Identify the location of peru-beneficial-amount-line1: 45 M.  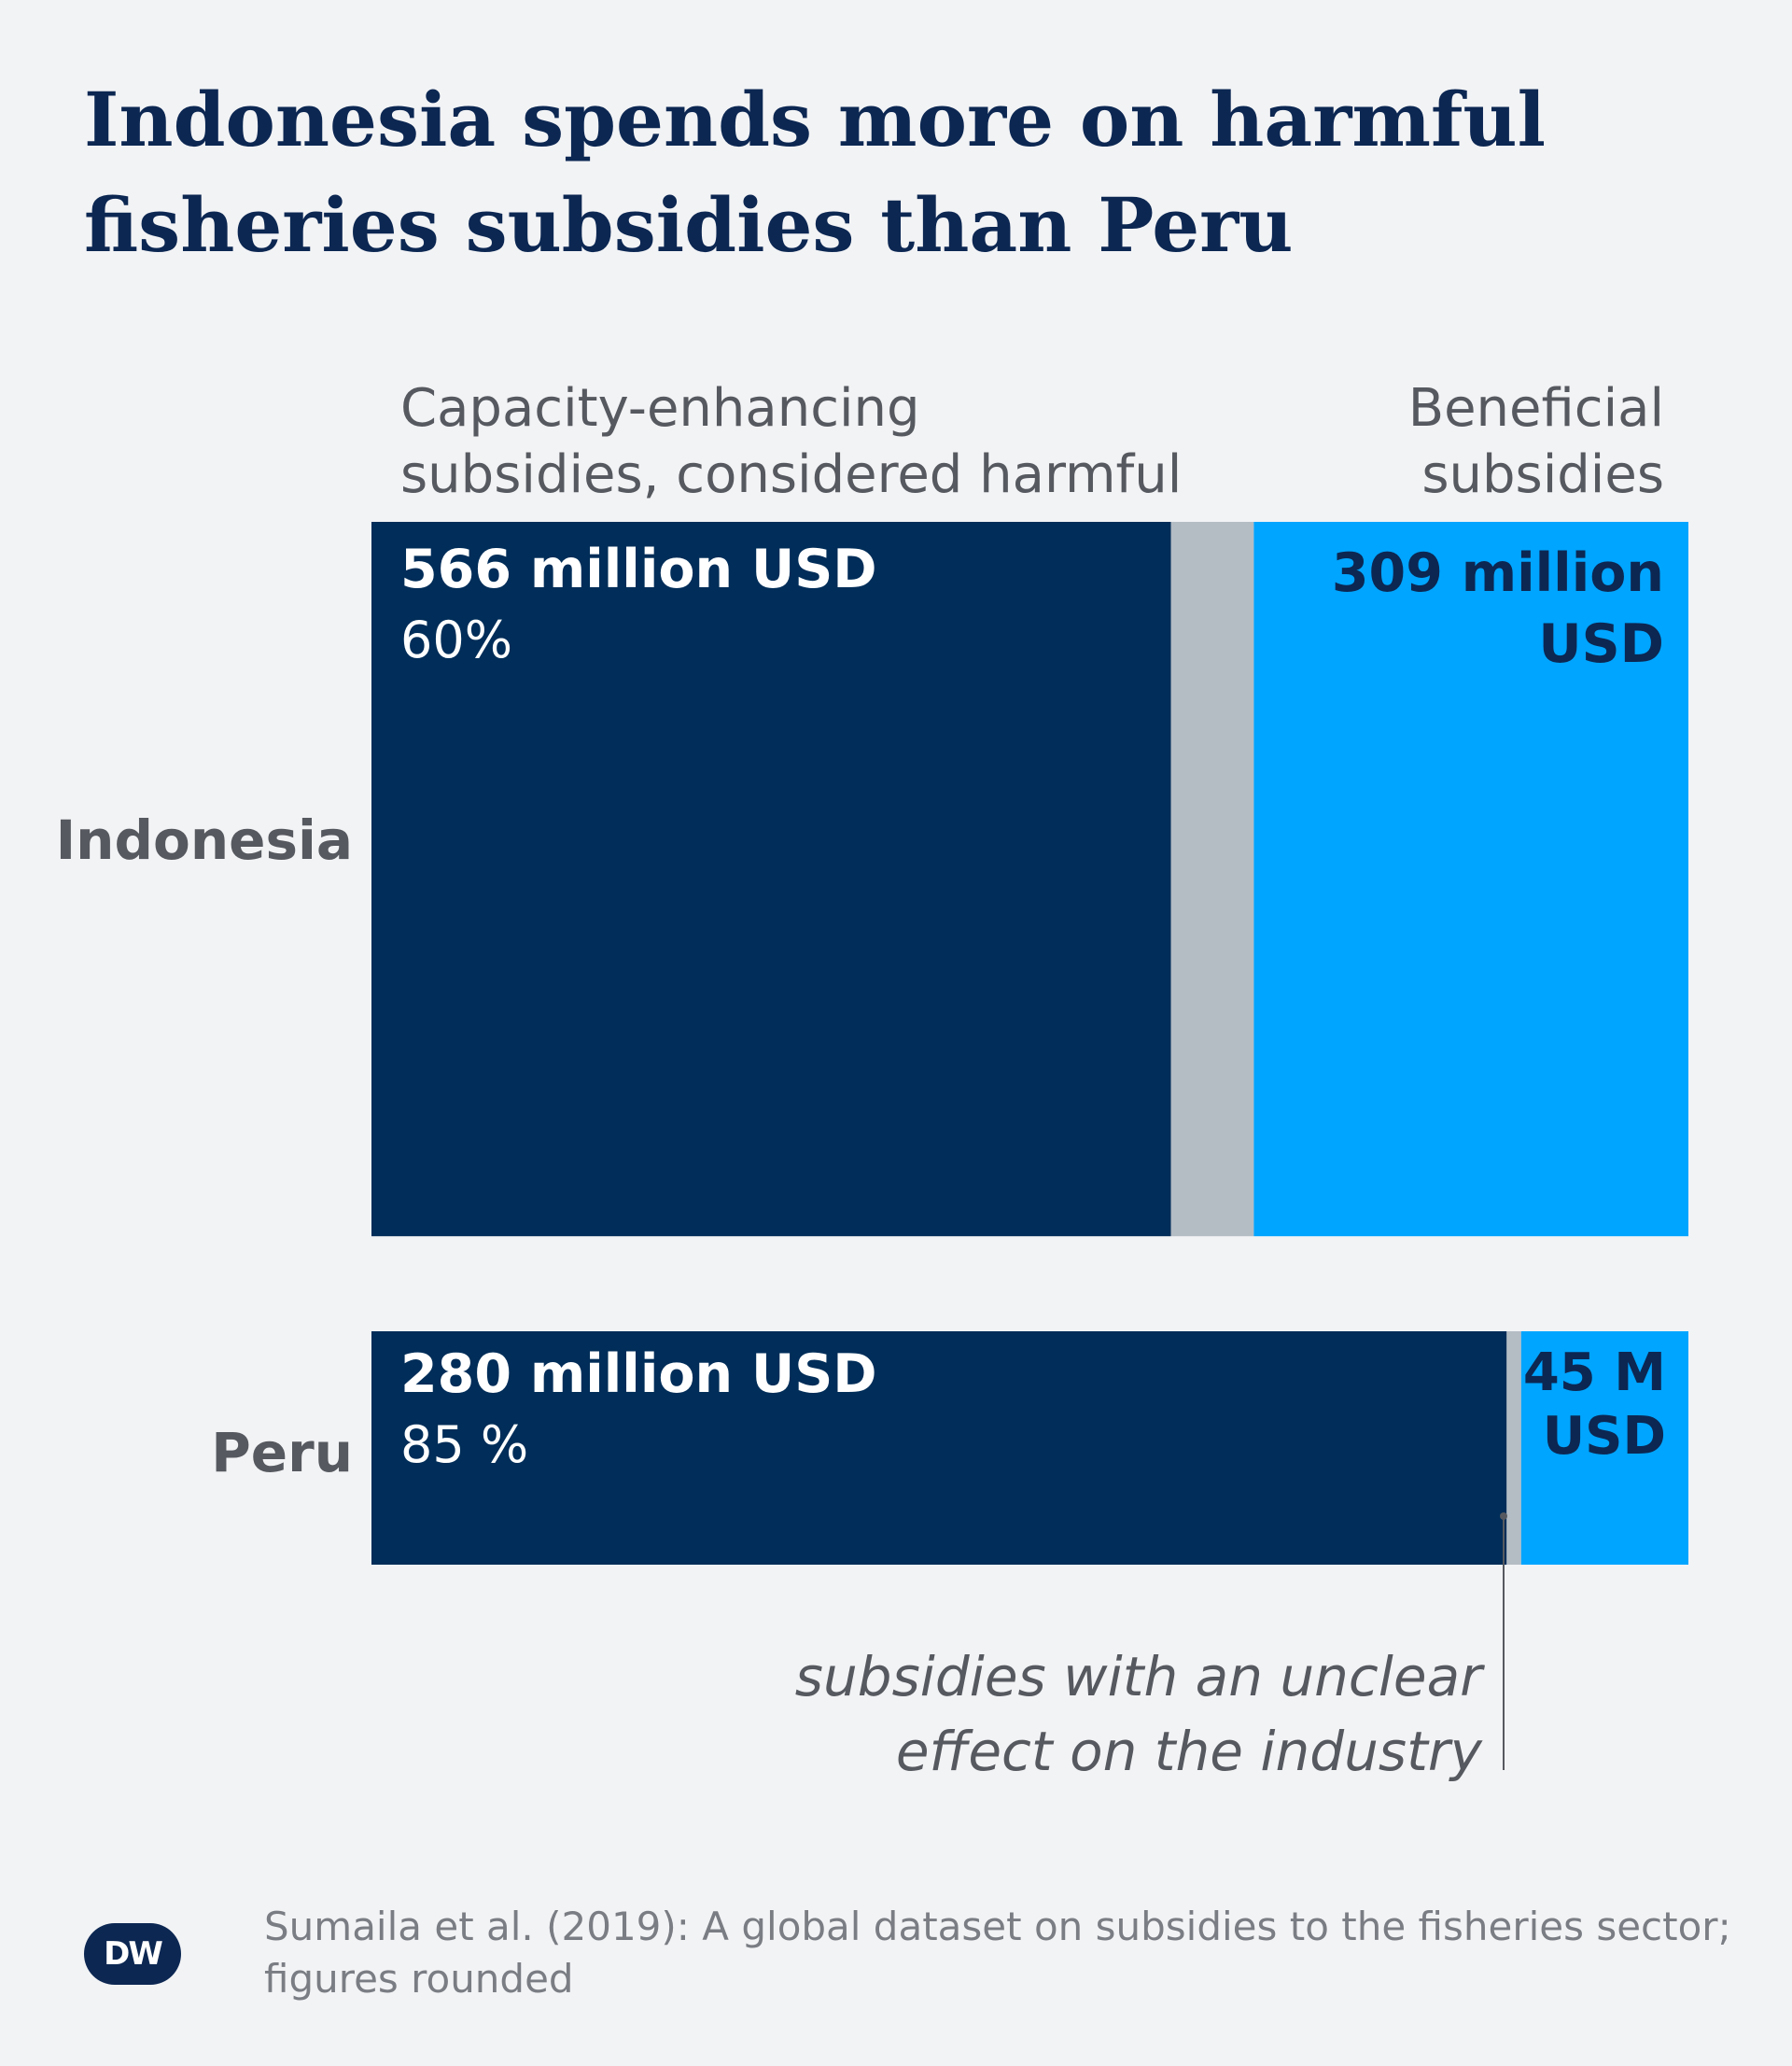
(1594, 1372).